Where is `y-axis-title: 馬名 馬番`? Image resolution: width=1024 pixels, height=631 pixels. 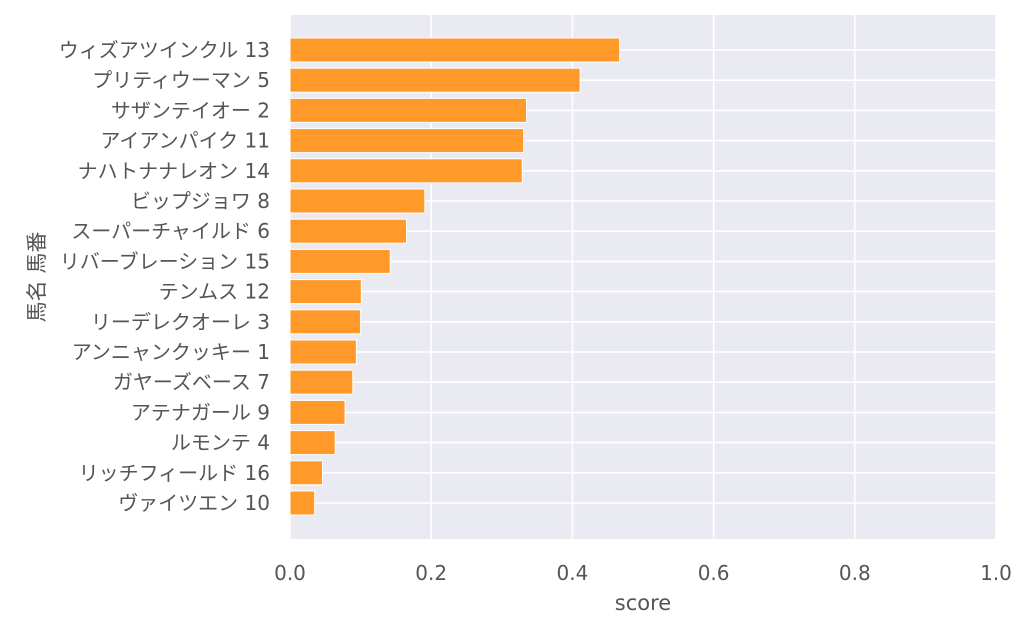
y-axis-title: 馬名 馬番 is located at coordinates (37, 277).